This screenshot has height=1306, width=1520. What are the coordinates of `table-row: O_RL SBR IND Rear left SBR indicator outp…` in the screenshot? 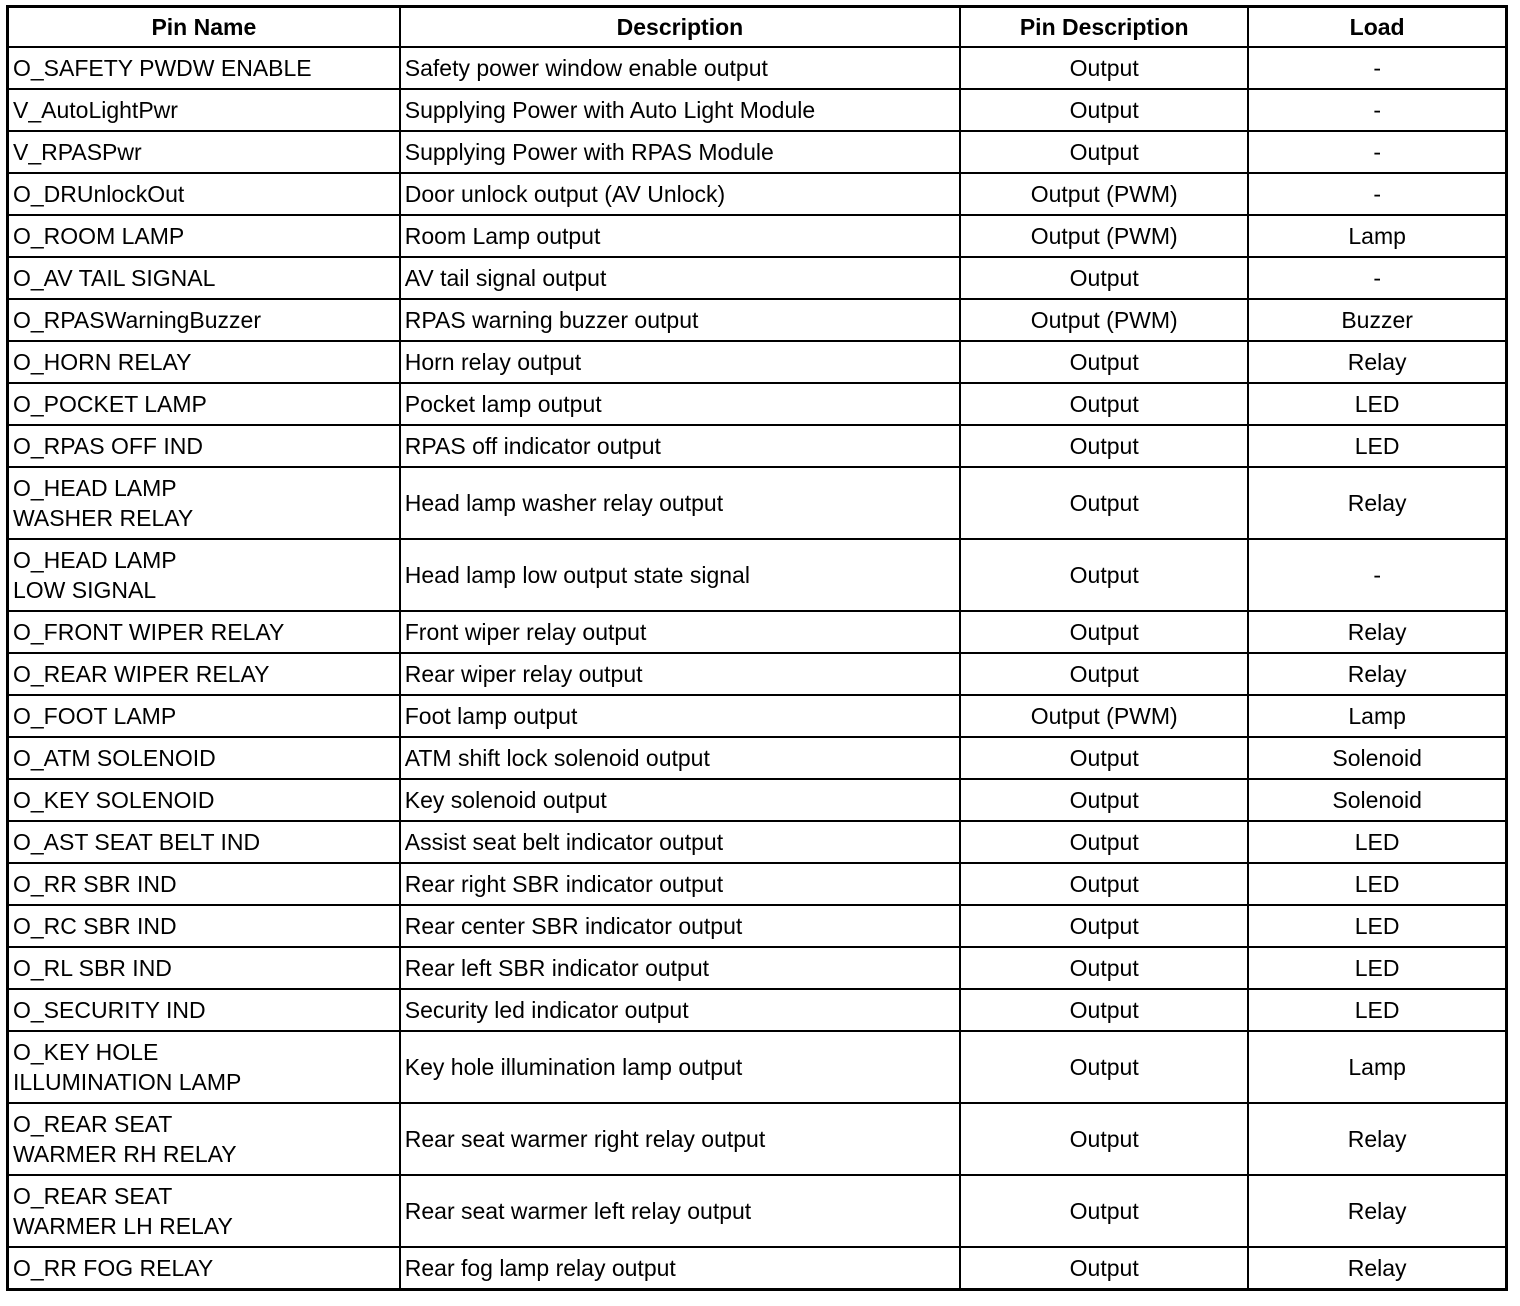 It's located at (757, 968).